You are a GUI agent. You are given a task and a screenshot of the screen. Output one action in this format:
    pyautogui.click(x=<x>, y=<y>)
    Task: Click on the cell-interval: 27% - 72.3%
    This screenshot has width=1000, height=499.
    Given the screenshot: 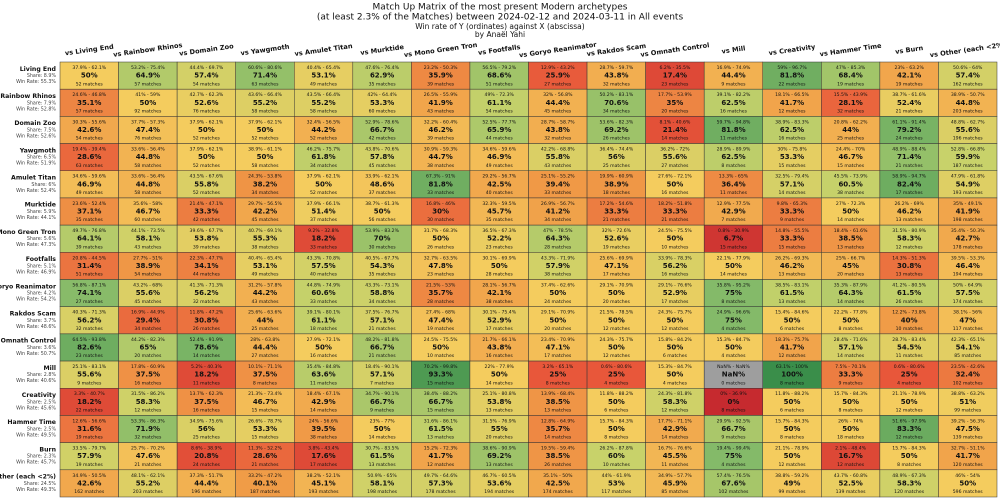 What is the action you would take?
    pyautogui.click(x=851, y=204)
    